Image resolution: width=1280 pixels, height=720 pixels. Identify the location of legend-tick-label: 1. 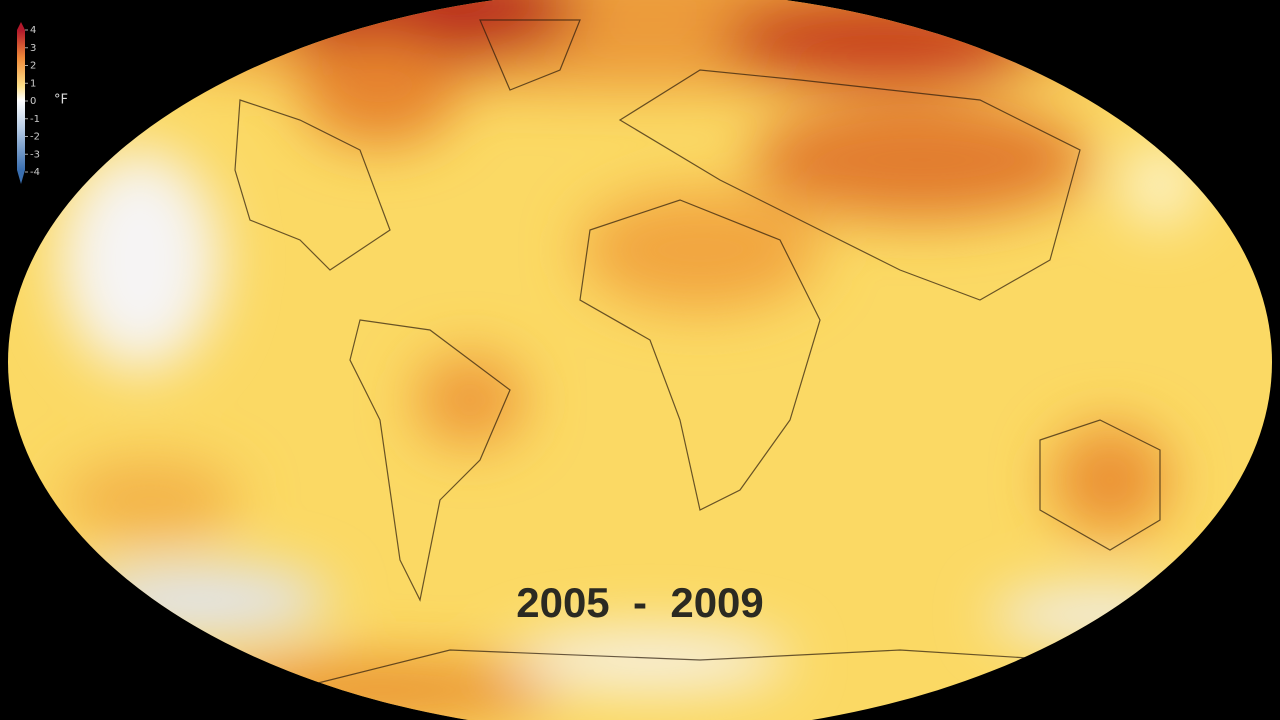
(33, 83).